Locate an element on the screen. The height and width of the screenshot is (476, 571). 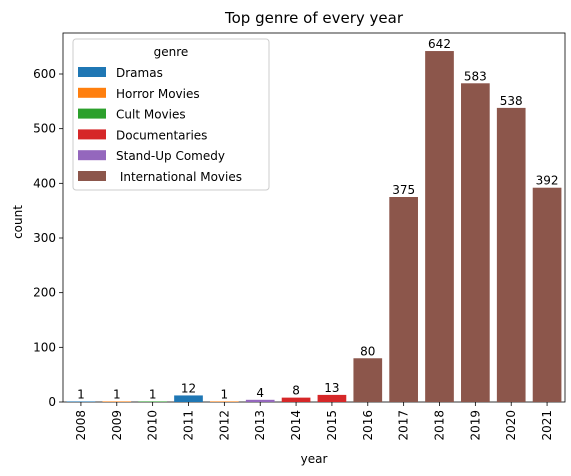
bar-value-label: 392 is located at coordinates (547, 181).